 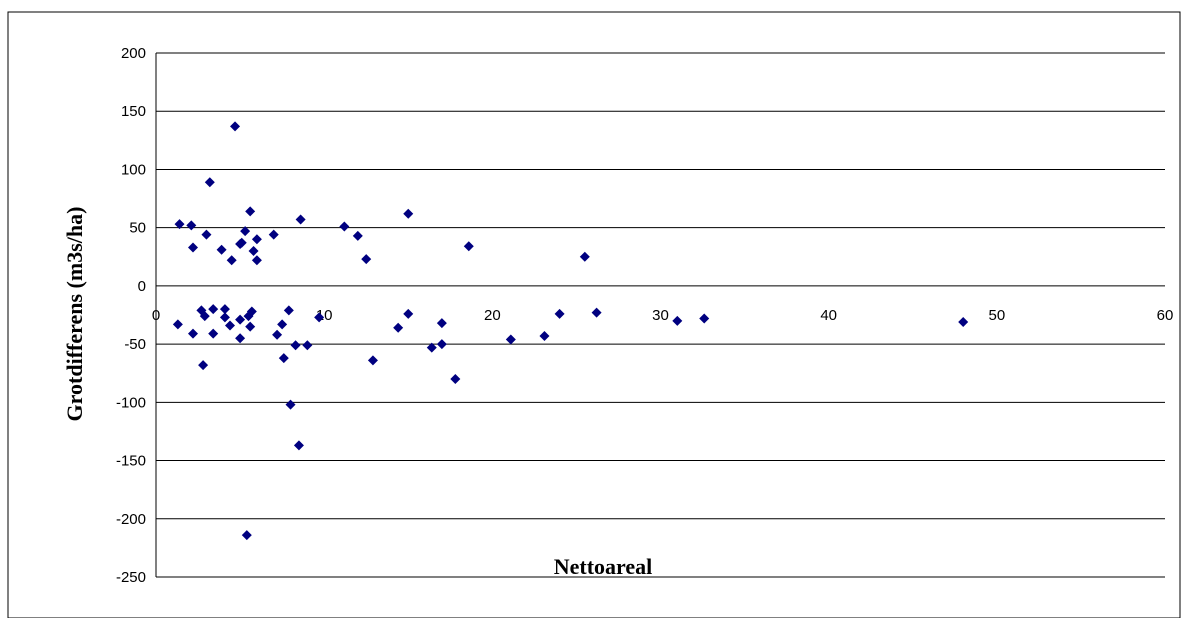 I want to click on y-tick-label: 150, so click(x=133, y=111).